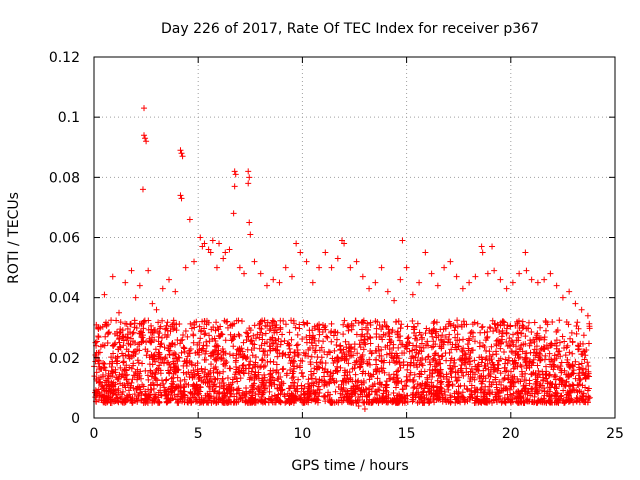 This screenshot has width=640, height=480. What do you see at coordinates (64, 359) in the screenshot?
I see `y-tick-label: 0.02` at bounding box center [64, 359].